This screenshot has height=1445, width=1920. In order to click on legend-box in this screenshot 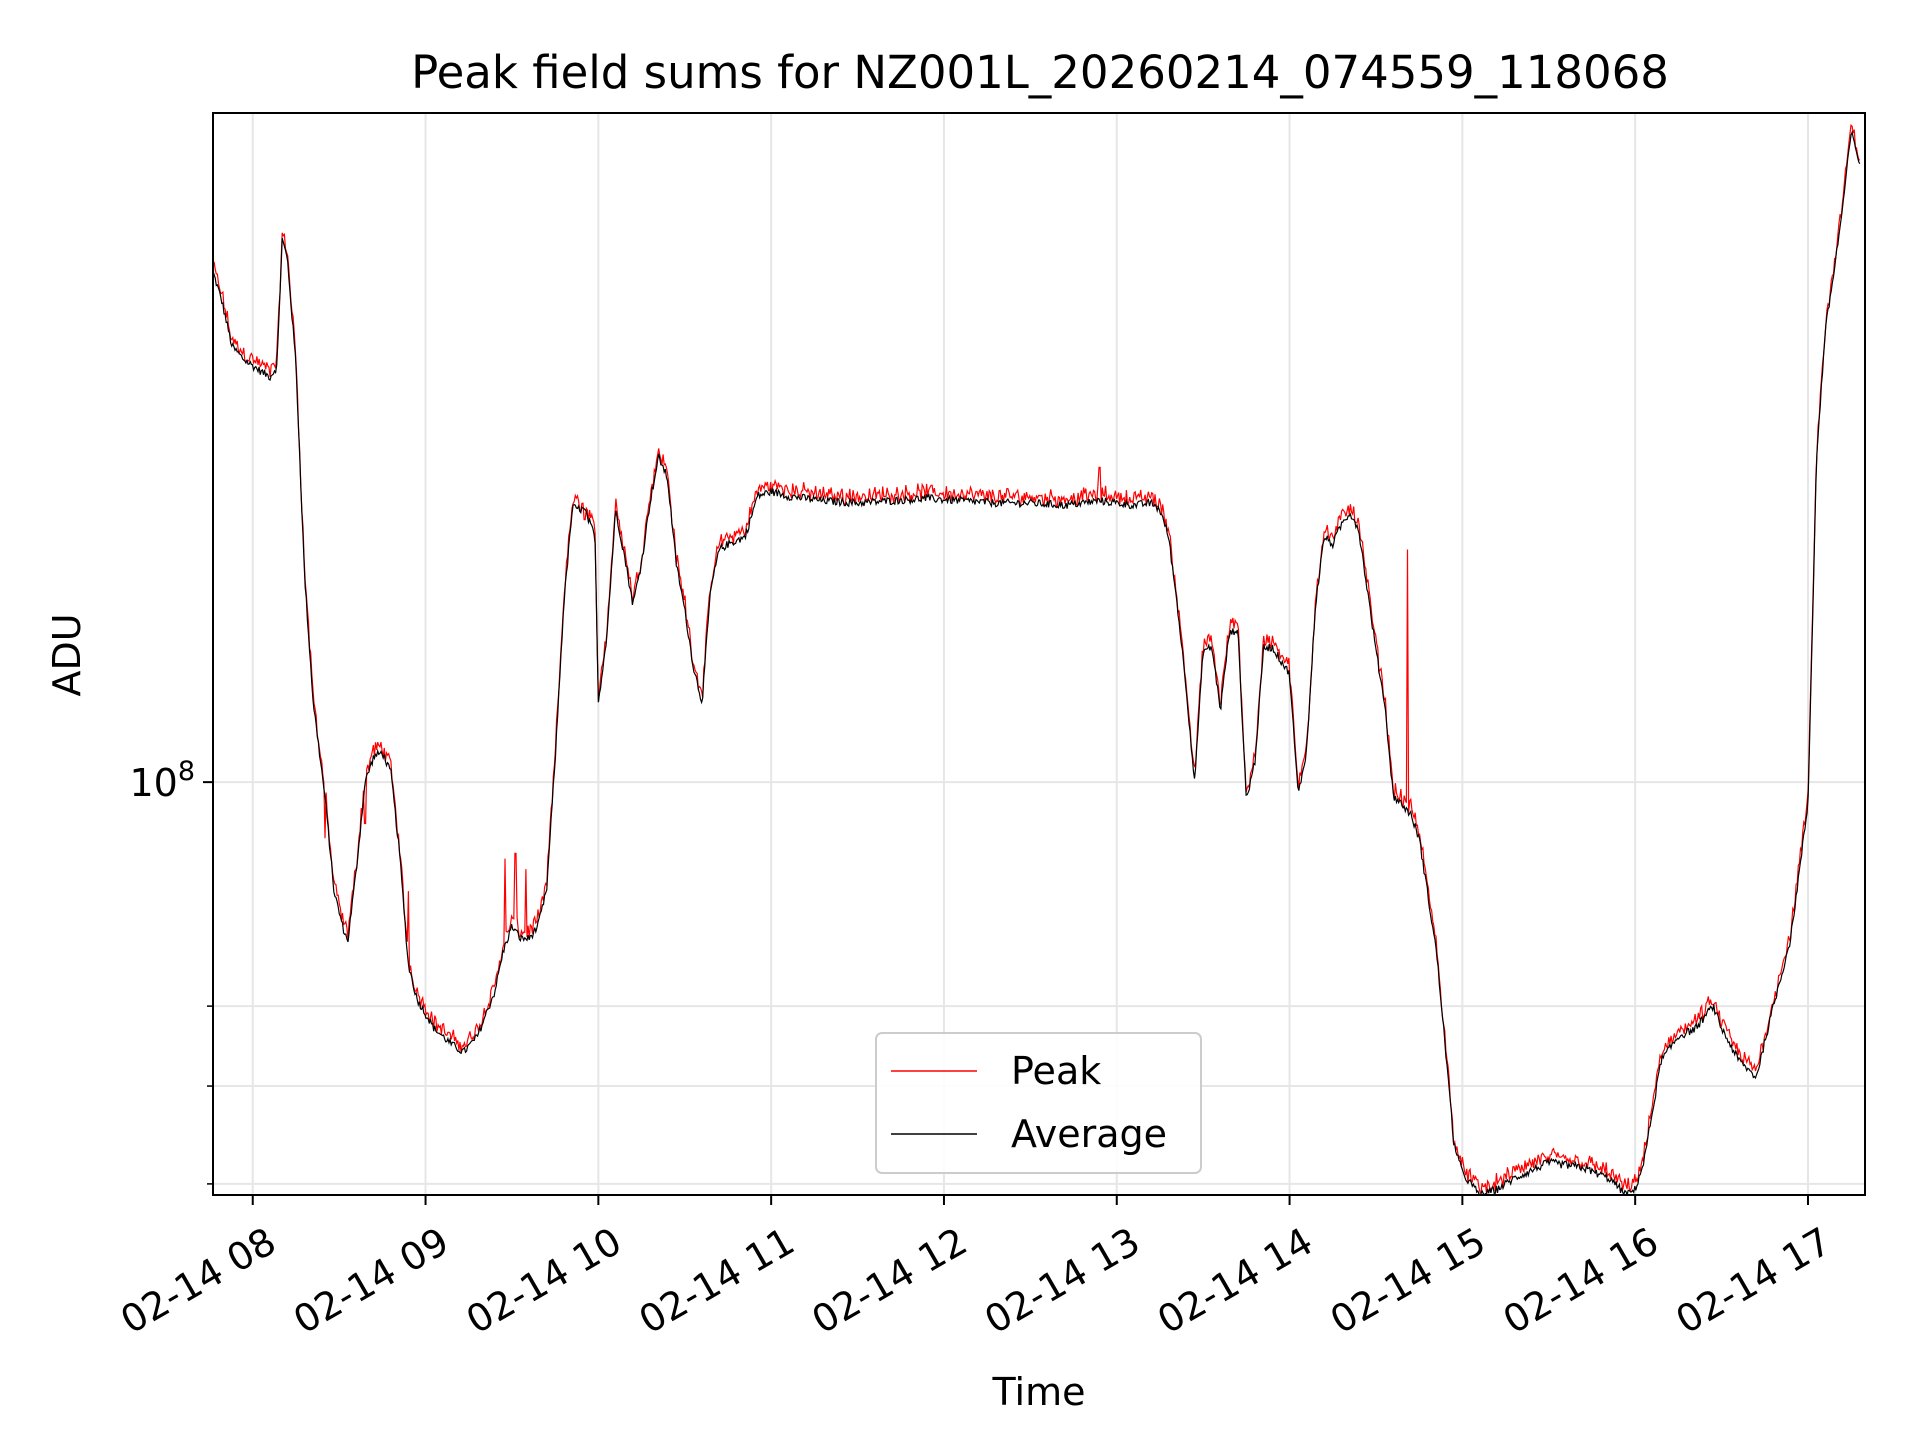, I will do `click(1038, 1103)`.